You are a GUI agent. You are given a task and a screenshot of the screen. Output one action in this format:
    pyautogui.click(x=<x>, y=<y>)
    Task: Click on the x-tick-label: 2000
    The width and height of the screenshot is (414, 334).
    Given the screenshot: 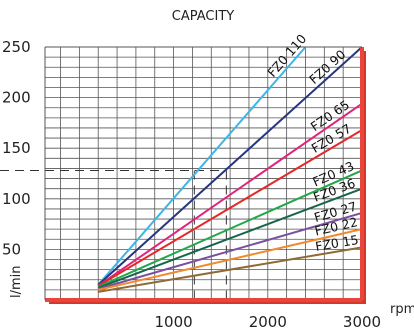 What is the action you would take?
    pyautogui.click(x=268, y=322)
    